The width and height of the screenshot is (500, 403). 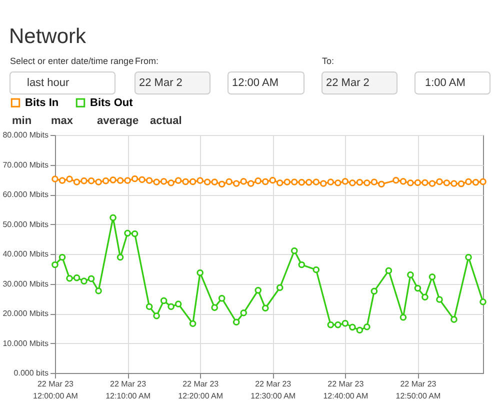 What do you see at coordinates (128, 390) in the screenshot?
I see `x-tick-label: 22 Mar 23 12:10:00 AM` at bounding box center [128, 390].